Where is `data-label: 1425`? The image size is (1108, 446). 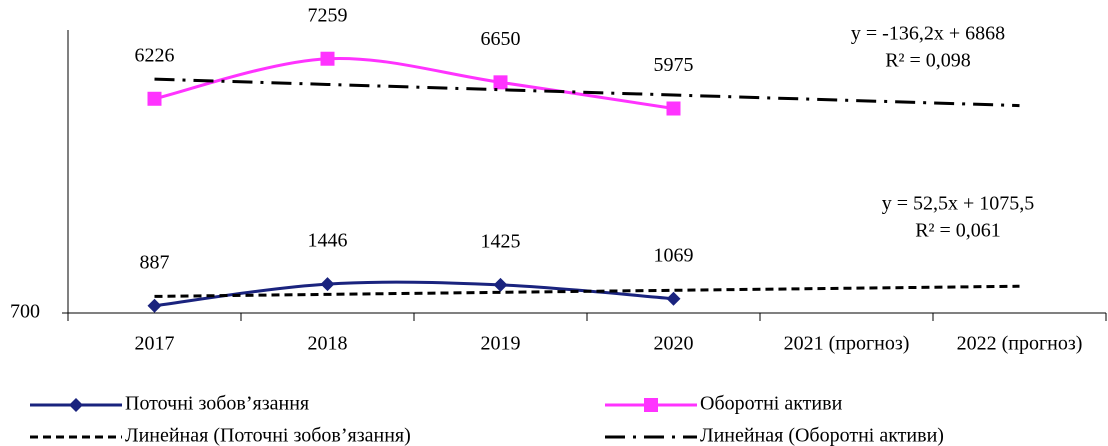
data-label: 1425 is located at coordinates (501, 241).